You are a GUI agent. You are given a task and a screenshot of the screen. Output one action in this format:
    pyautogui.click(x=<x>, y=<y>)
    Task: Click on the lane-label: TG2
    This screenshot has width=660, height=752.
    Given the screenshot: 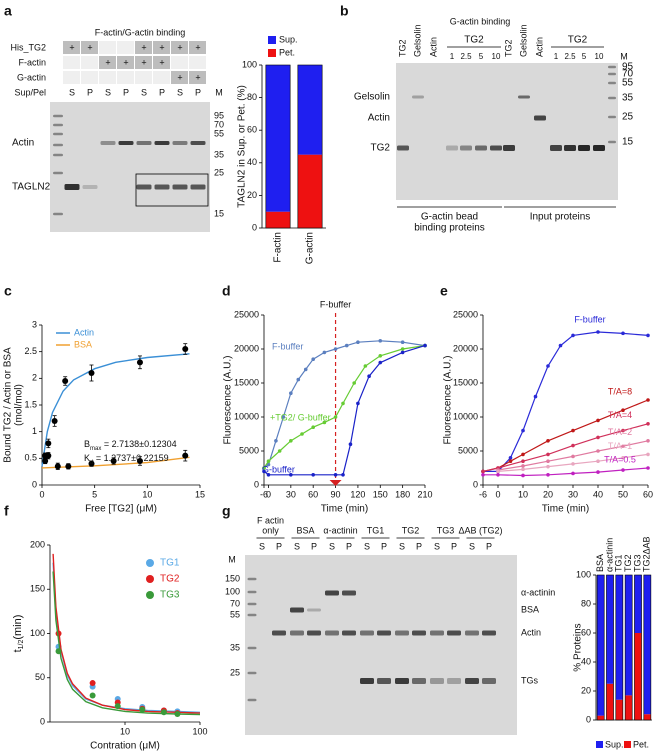 What is the action you would take?
    pyautogui.click(x=402, y=48)
    